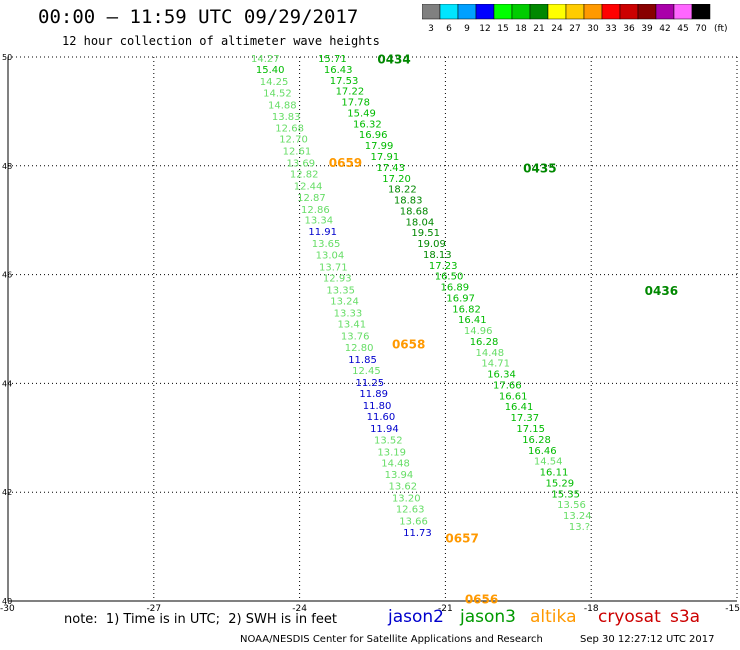 The height and width of the screenshot is (650, 740). Describe the element at coordinates (538, 29) in the screenshot. I see `color-scale-label: 21` at that location.